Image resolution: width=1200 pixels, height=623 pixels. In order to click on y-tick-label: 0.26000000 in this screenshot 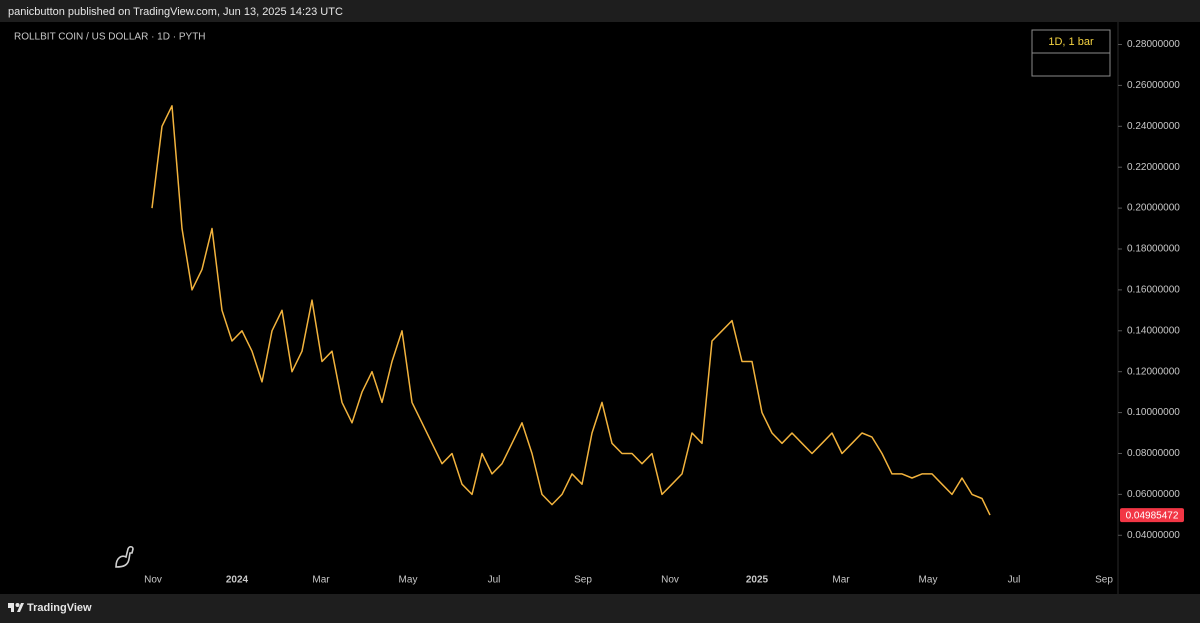, I will do `click(1153, 85)`.